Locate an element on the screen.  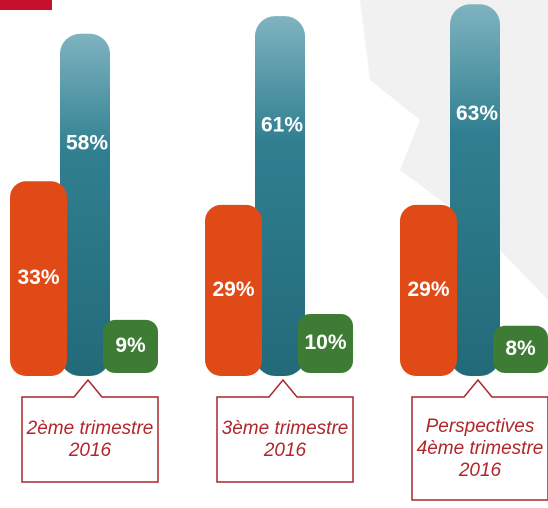
value-label: 33% is located at coordinates (38, 277).